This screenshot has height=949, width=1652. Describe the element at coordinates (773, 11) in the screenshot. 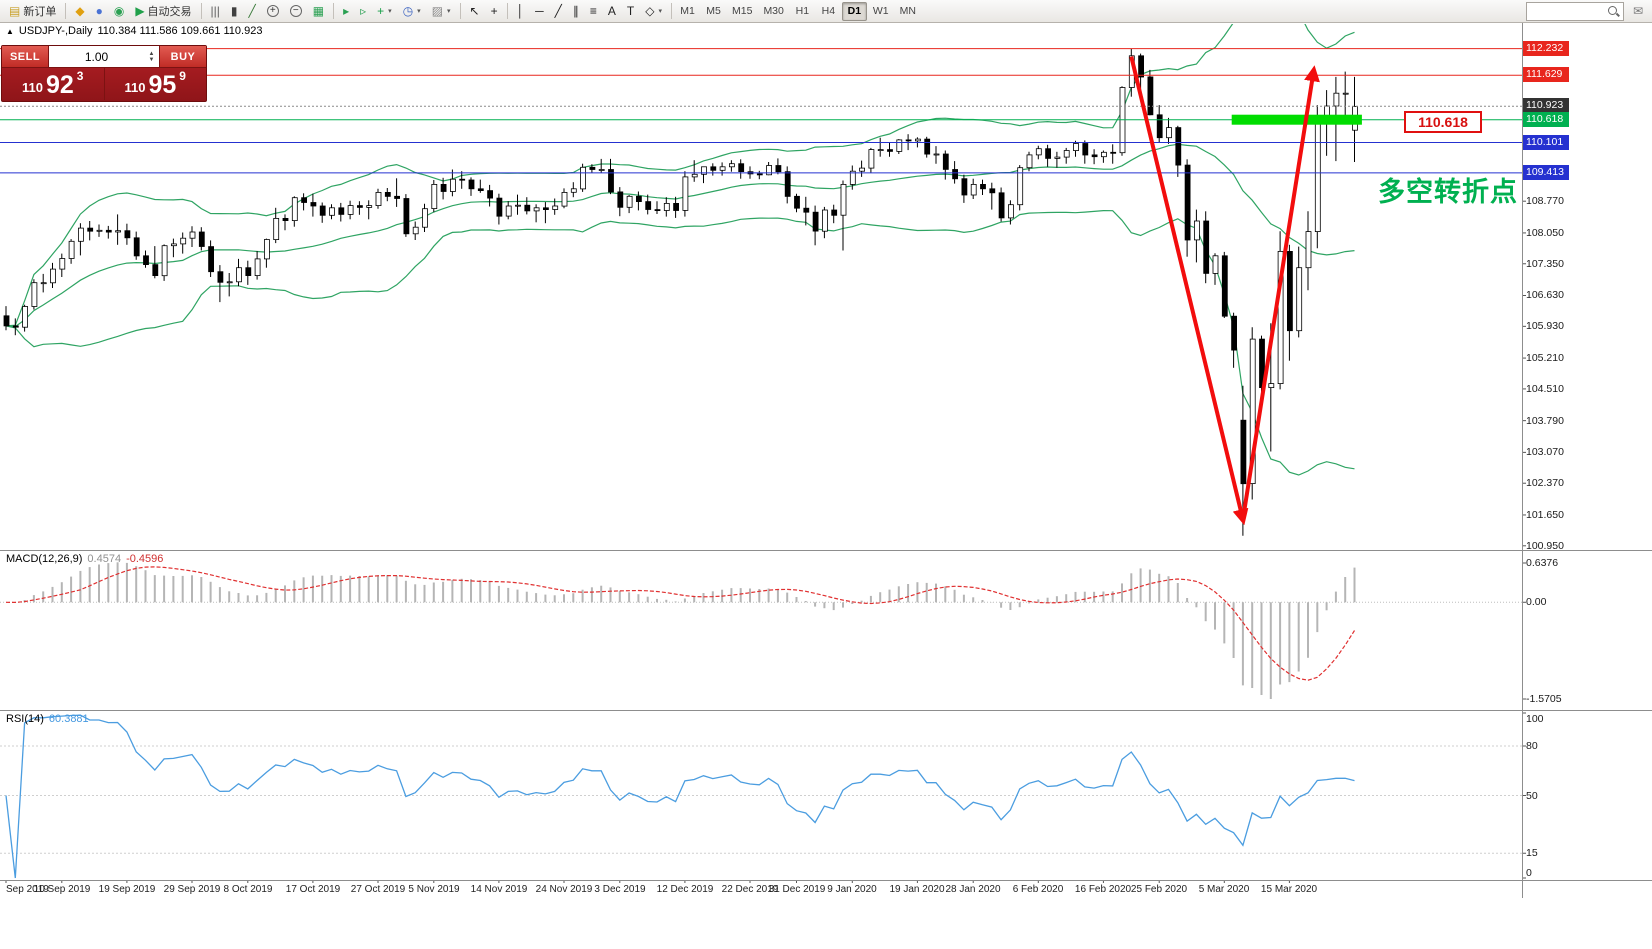

I see `timeframe-m30: M30` at that location.